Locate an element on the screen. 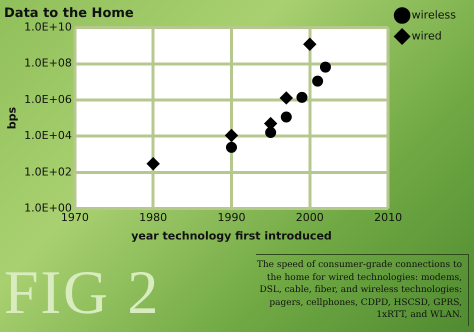 This screenshot has width=474, height=332. legend-label: wired is located at coordinates (427, 35).